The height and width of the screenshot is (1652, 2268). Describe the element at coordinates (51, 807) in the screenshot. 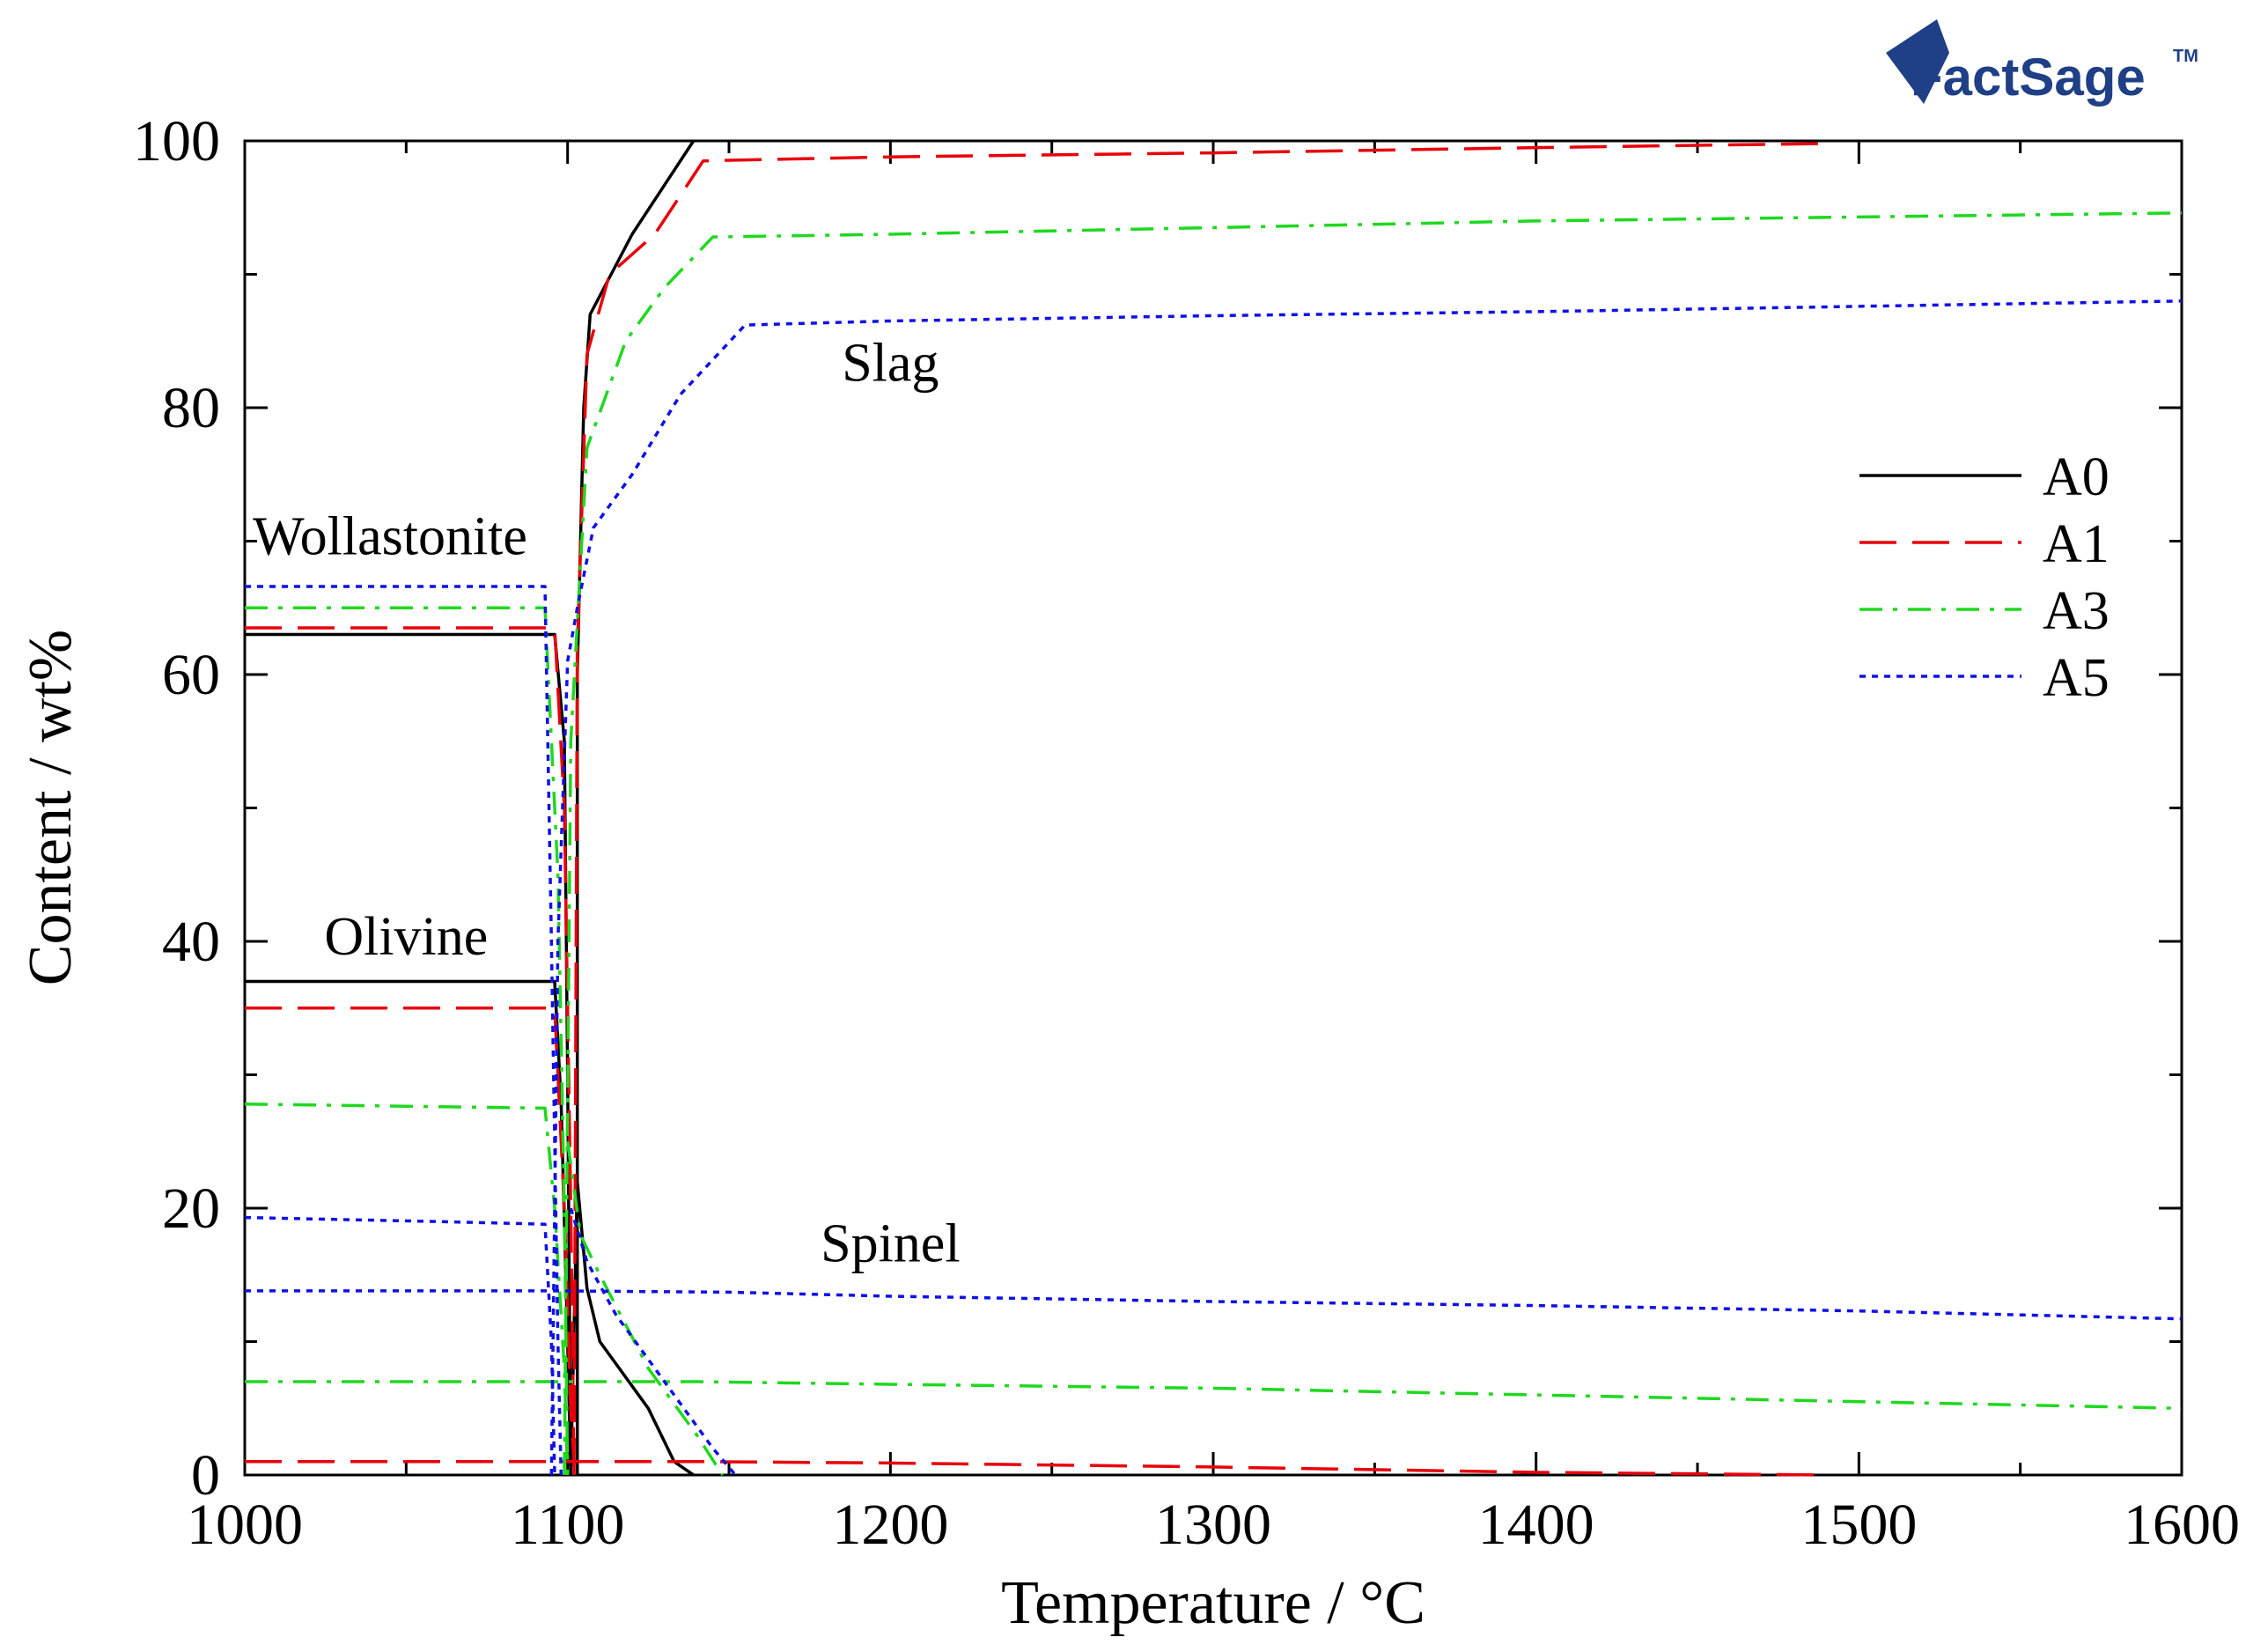

I see `y-axis-title: Content / wt%` at that location.